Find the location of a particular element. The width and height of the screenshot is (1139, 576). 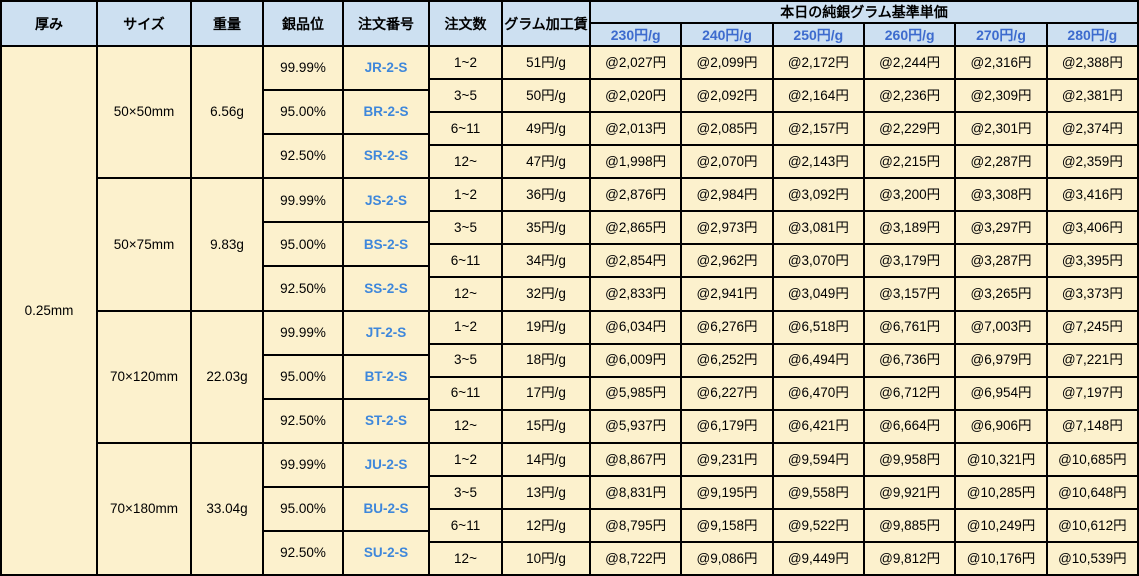

order-number-link: BU-2-S is located at coordinates (386, 508).